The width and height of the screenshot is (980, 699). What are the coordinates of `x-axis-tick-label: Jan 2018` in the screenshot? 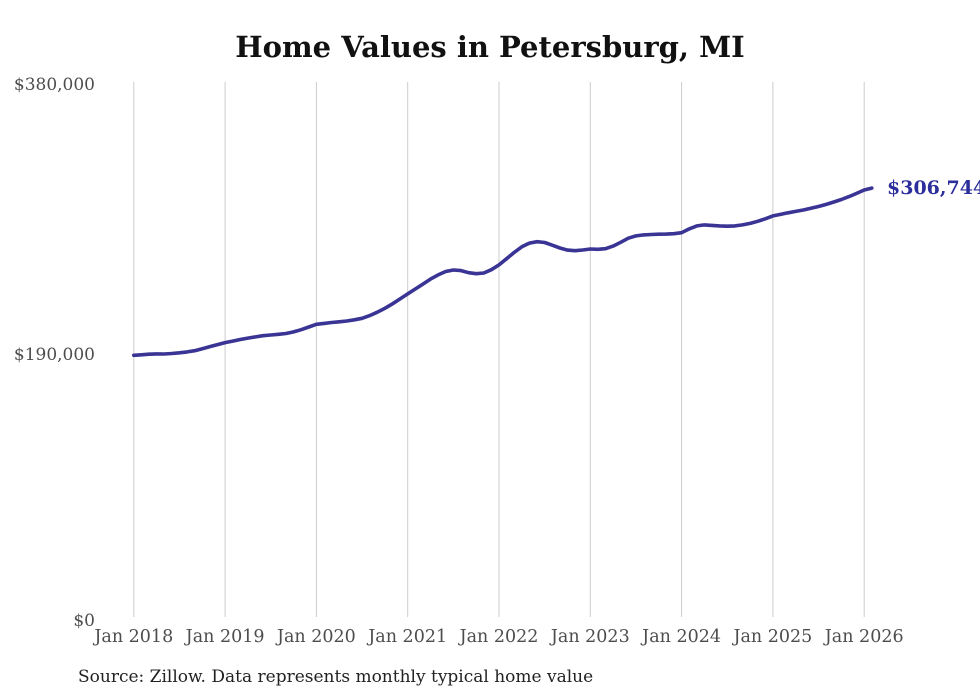 It's located at (134, 637).